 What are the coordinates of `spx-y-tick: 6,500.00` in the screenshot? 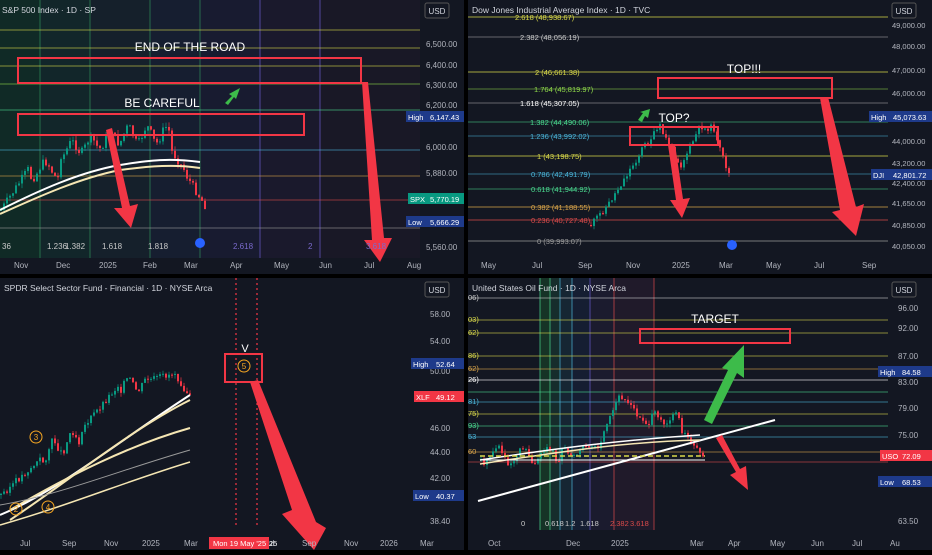 It's located at (442, 44).